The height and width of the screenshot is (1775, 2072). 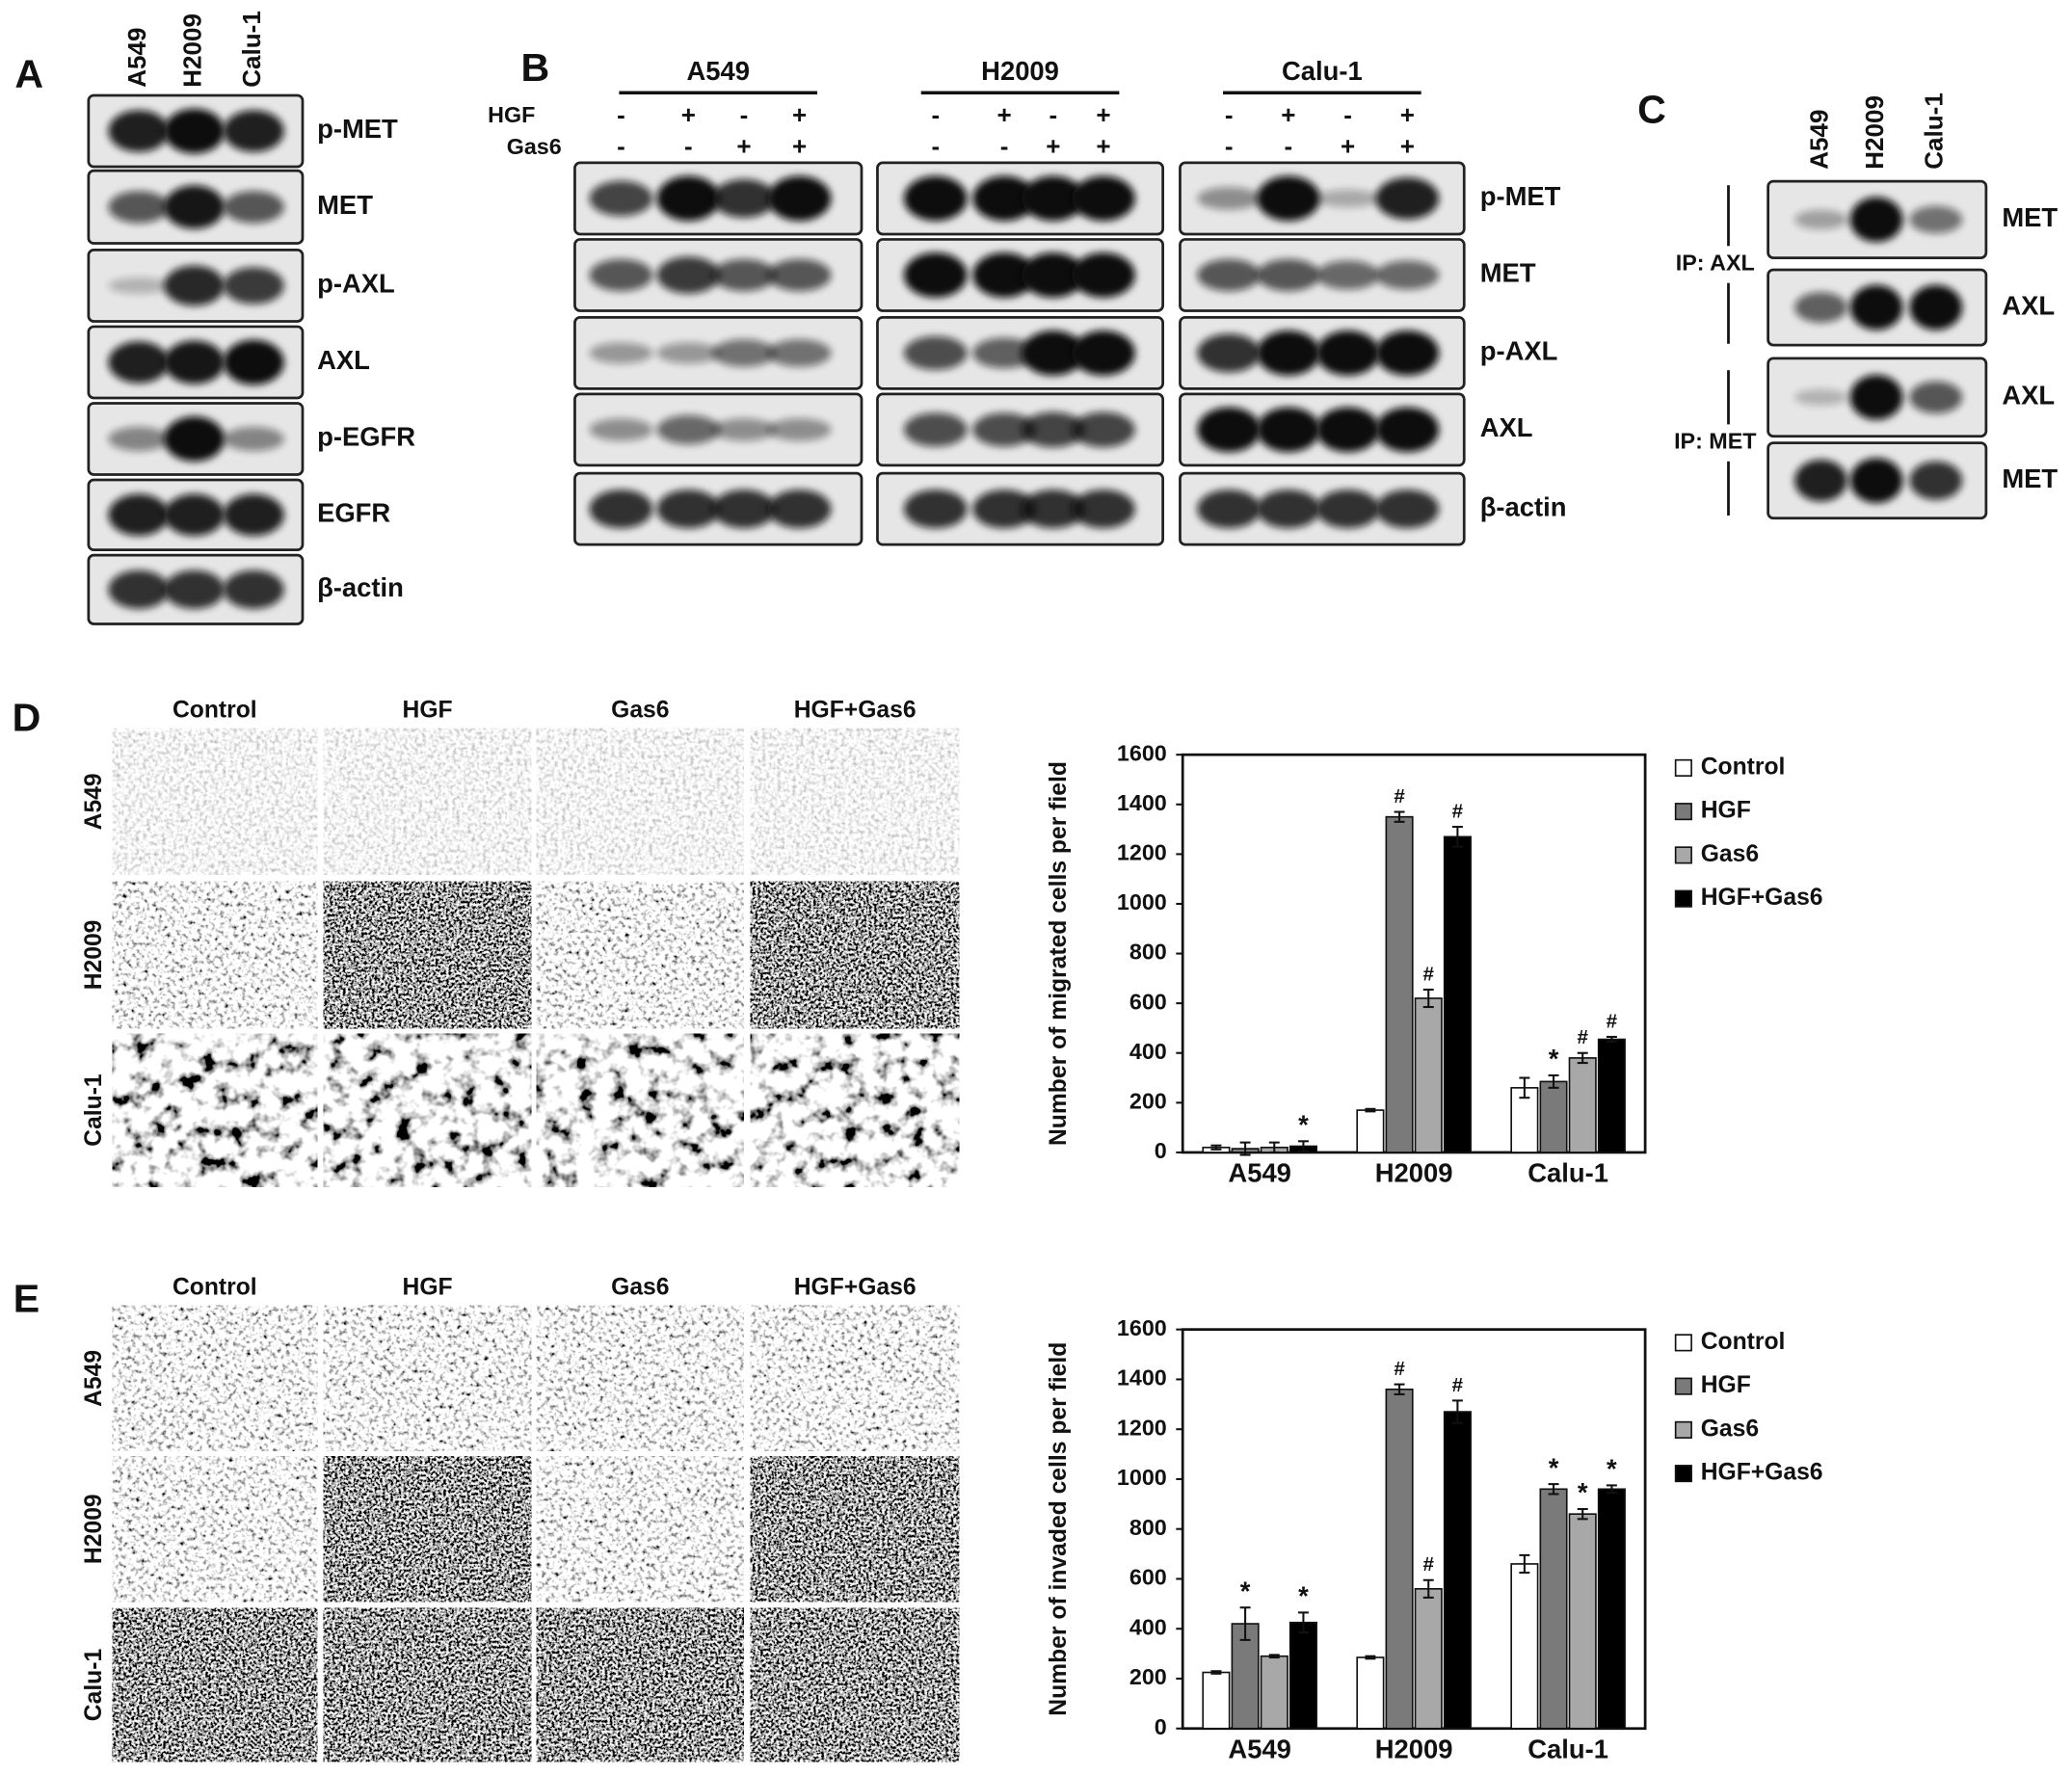 I want to click on ip-label: IP: MET, so click(x=1715, y=441).